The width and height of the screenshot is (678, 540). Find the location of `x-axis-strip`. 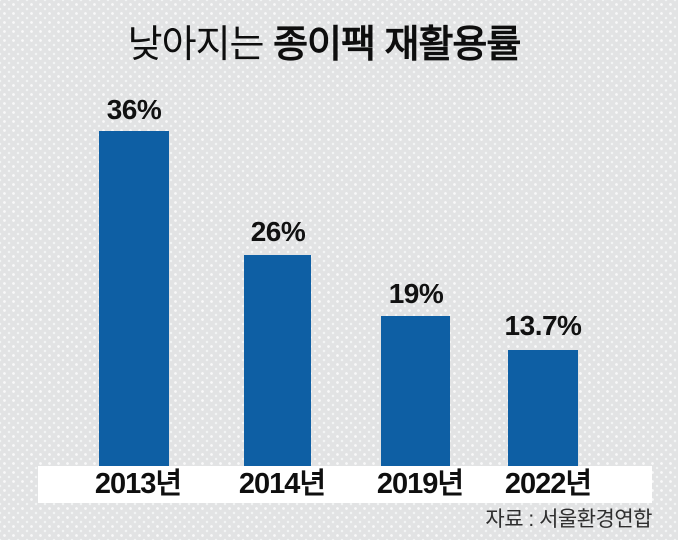

x-axis-strip is located at coordinates (345, 484).